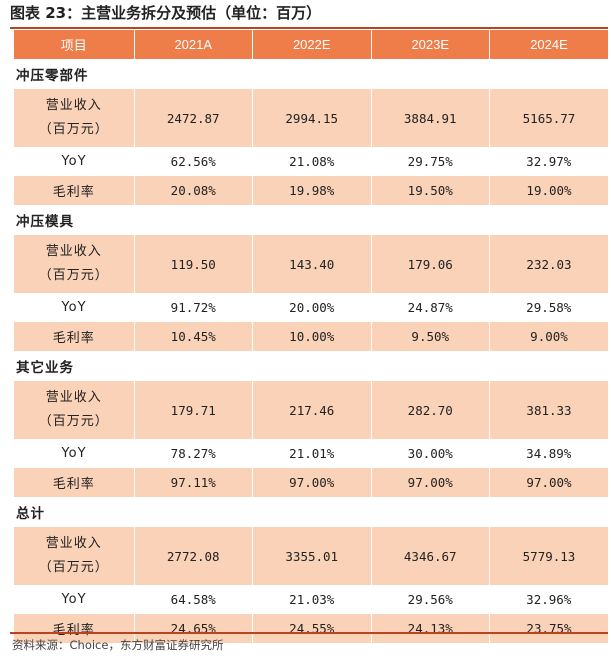 This screenshot has width=611, height=659. What do you see at coordinates (548, 44) in the screenshot?
I see `header-cell: 2024E` at bounding box center [548, 44].